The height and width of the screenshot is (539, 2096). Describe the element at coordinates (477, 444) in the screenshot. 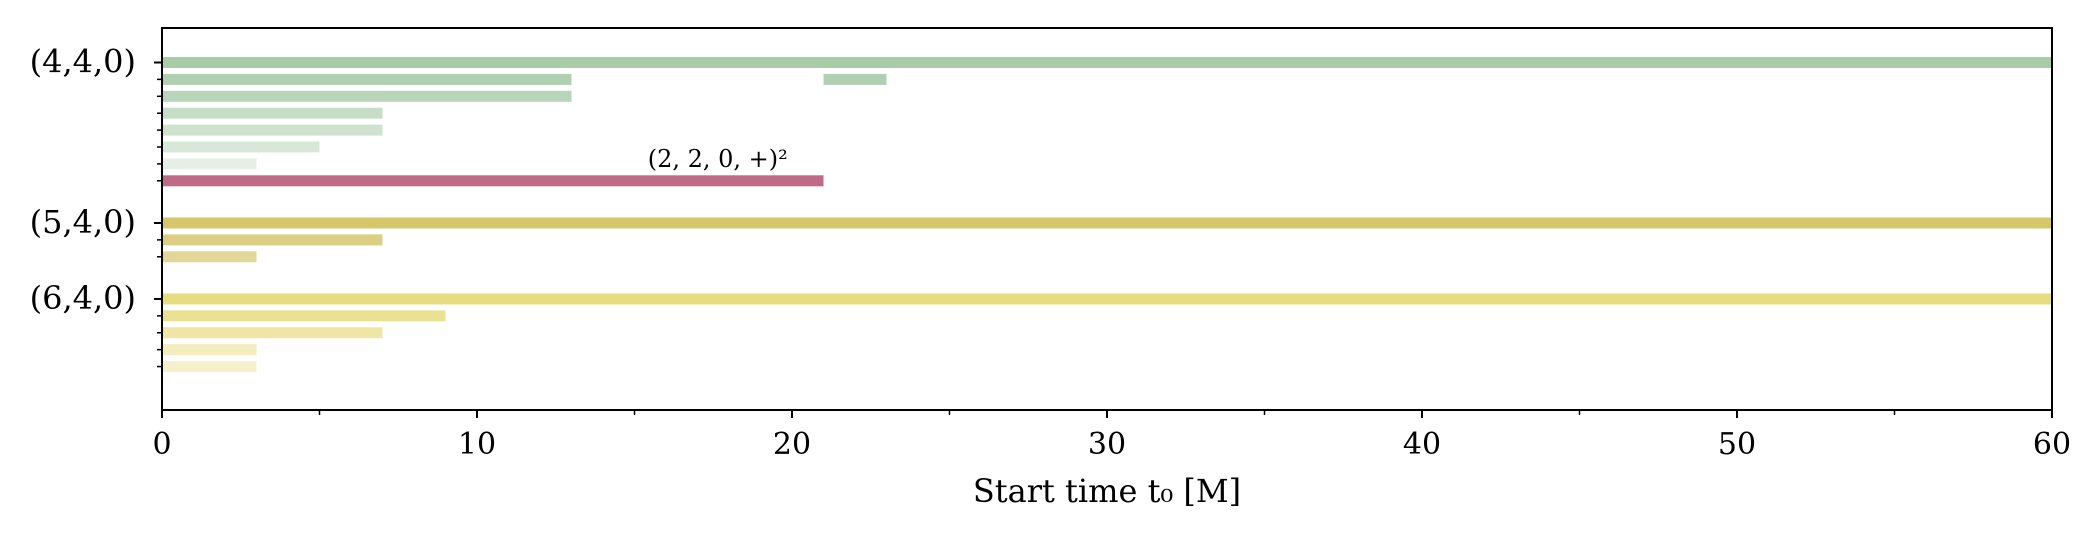

I see `x-tick-label: 10` at that location.